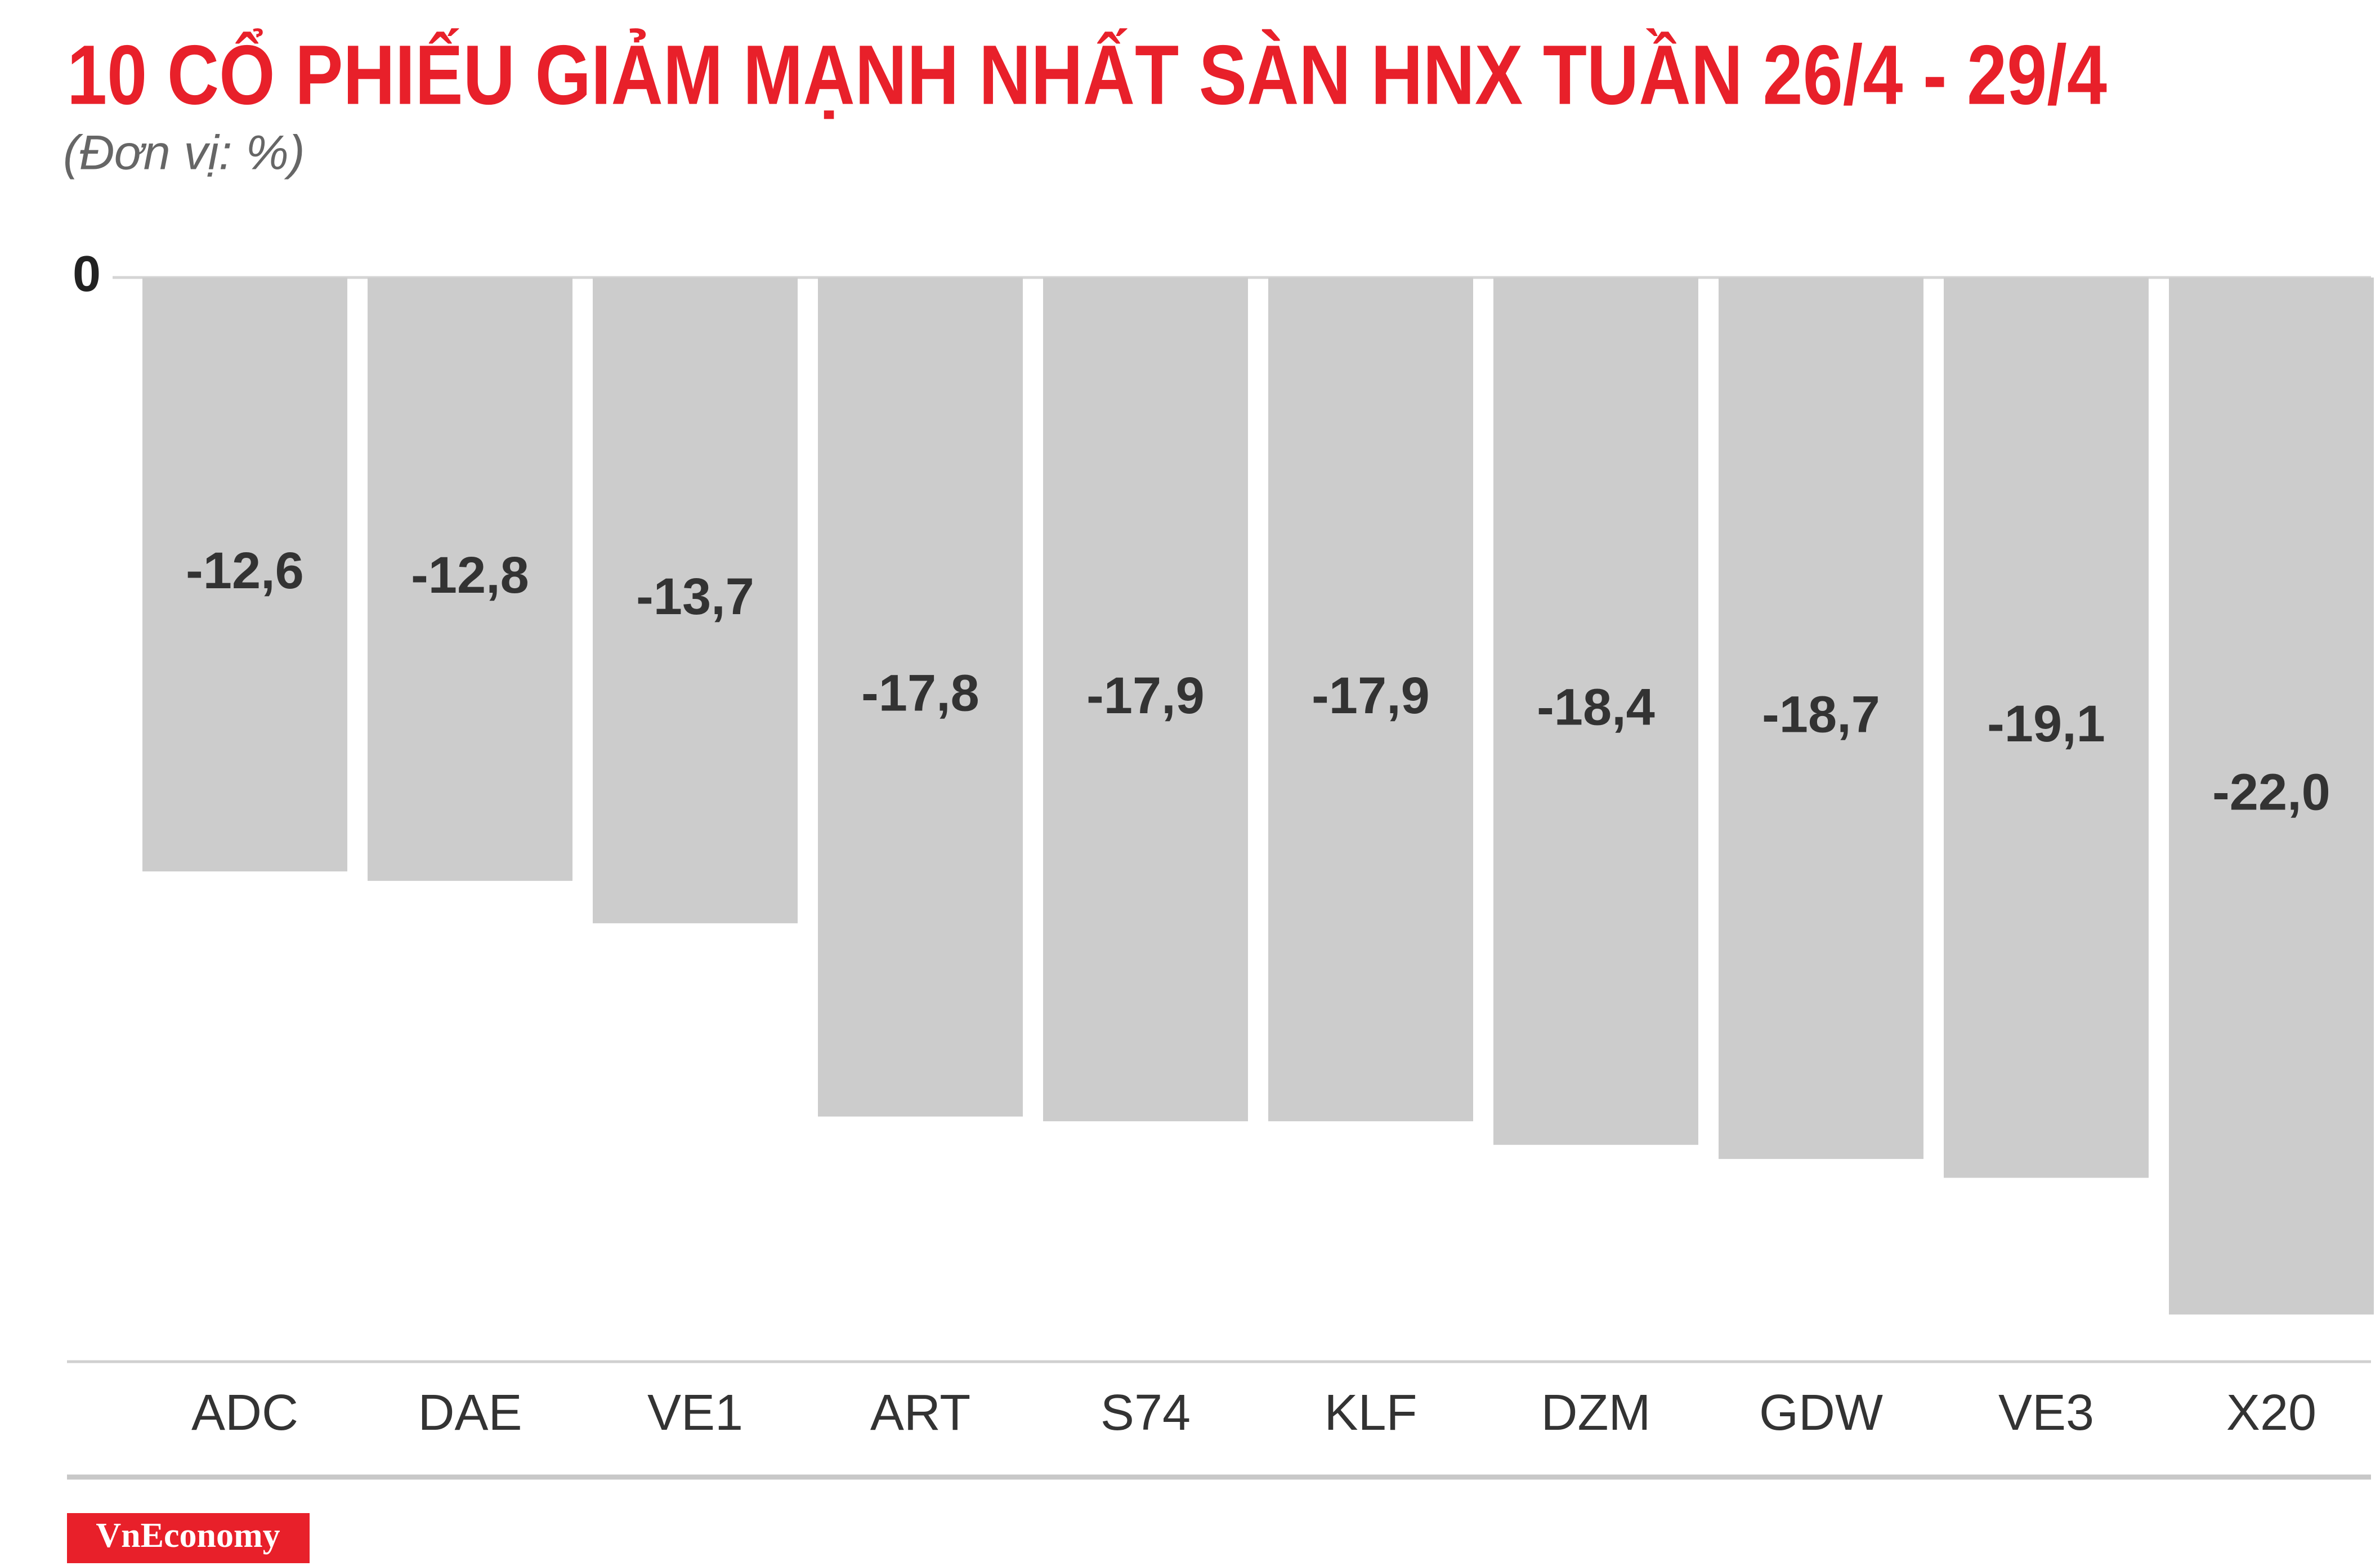 The height and width of the screenshot is (1566, 2380). What do you see at coordinates (87, 274) in the screenshot?
I see `y-tick-label: 0` at bounding box center [87, 274].